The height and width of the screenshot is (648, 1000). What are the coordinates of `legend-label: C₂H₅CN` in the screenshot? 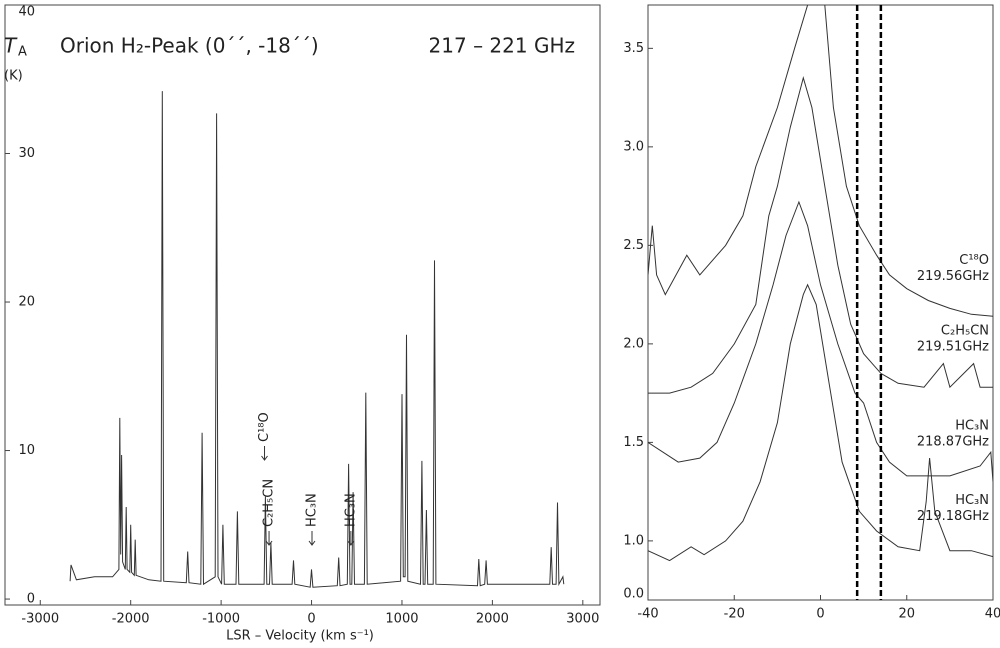 It's located at (965, 331).